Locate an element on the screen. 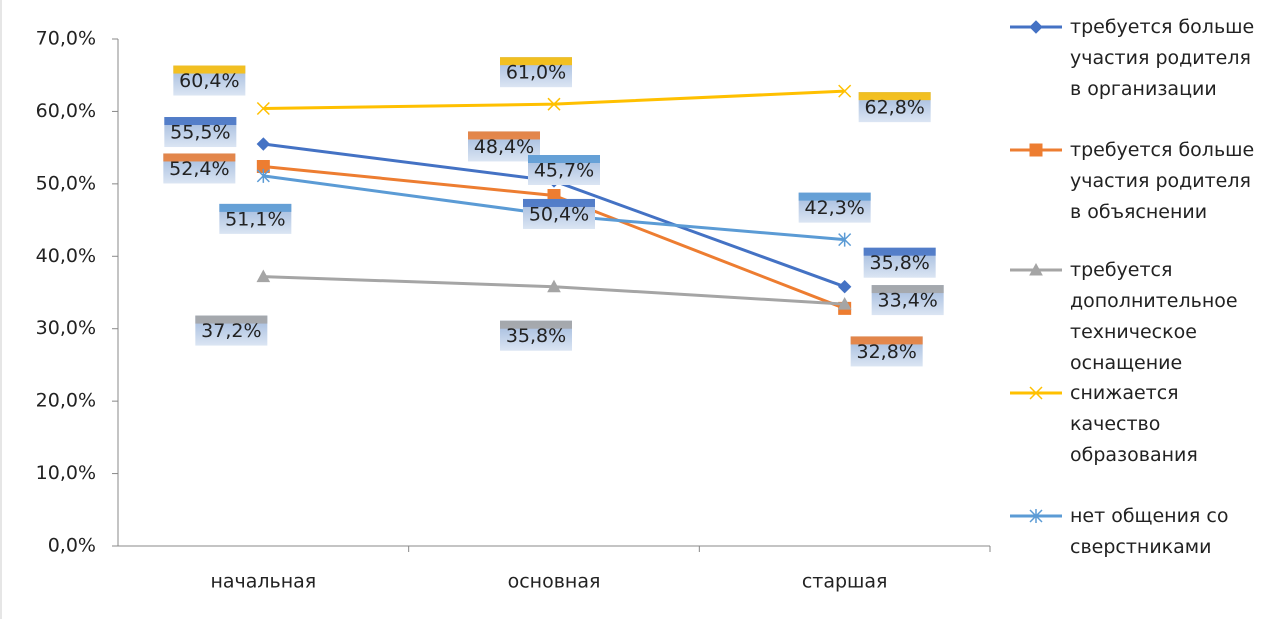  data-label: 48,4% is located at coordinates (504, 147).